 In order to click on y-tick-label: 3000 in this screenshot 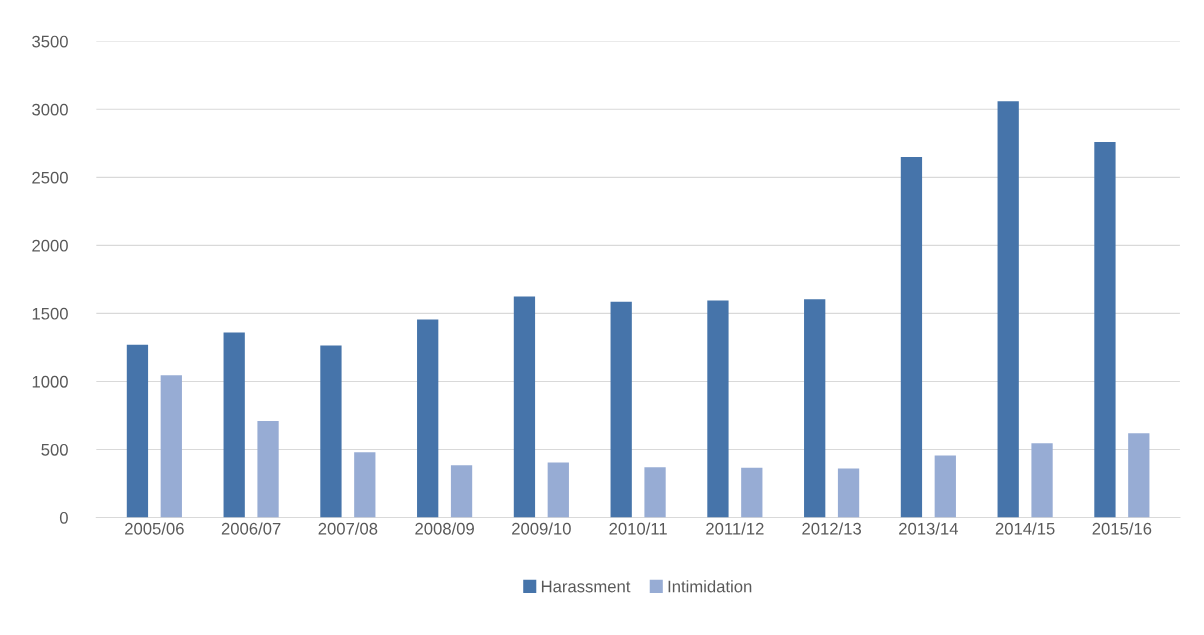, I will do `click(50, 109)`.